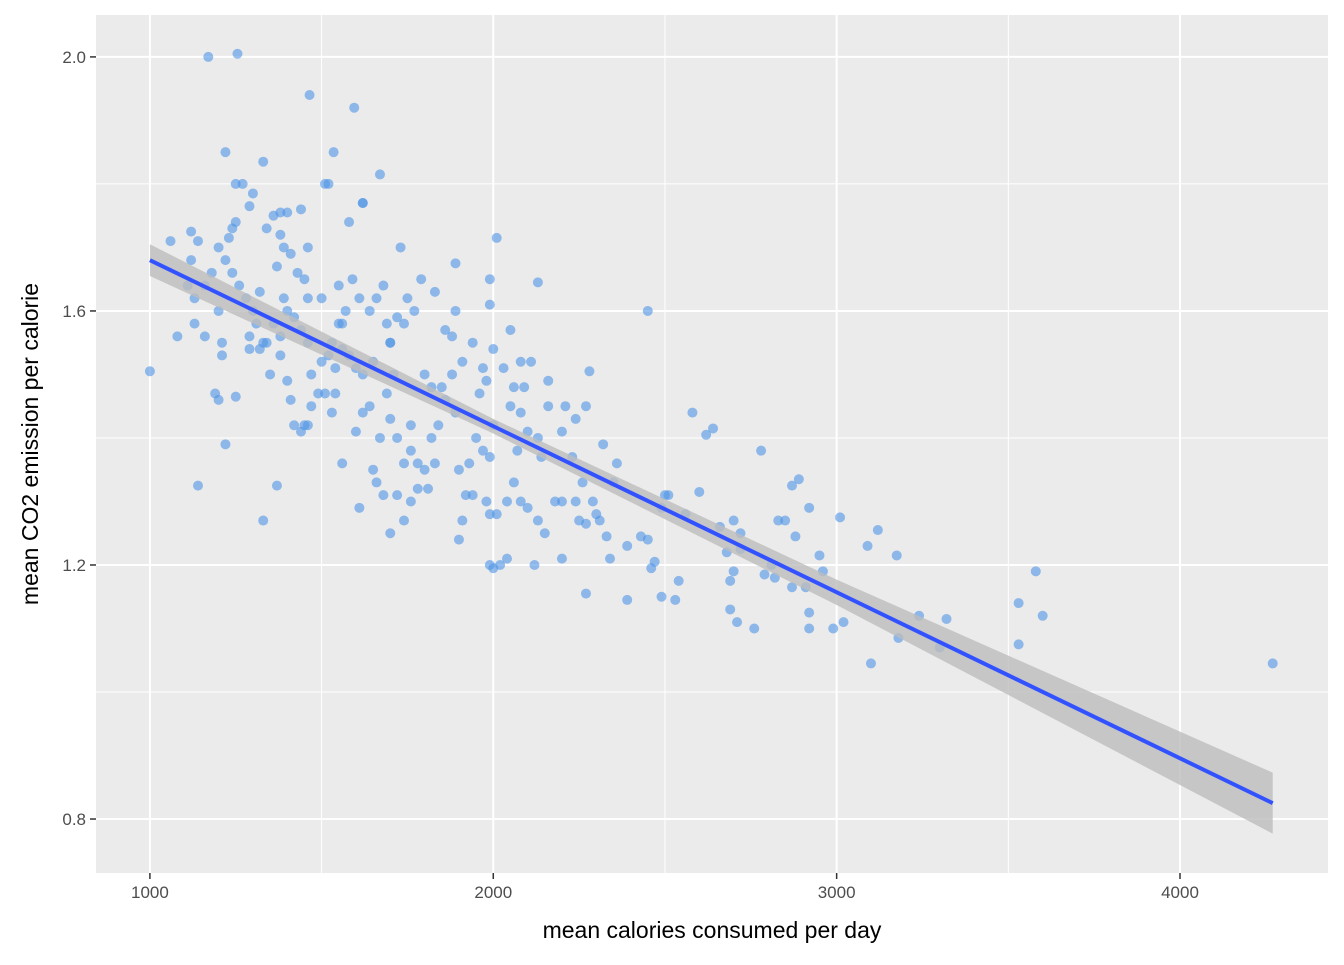 This screenshot has height=965, width=1344. Describe the element at coordinates (74, 565) in the screenshot. I see `y-tick-label: 1.2` at that location.